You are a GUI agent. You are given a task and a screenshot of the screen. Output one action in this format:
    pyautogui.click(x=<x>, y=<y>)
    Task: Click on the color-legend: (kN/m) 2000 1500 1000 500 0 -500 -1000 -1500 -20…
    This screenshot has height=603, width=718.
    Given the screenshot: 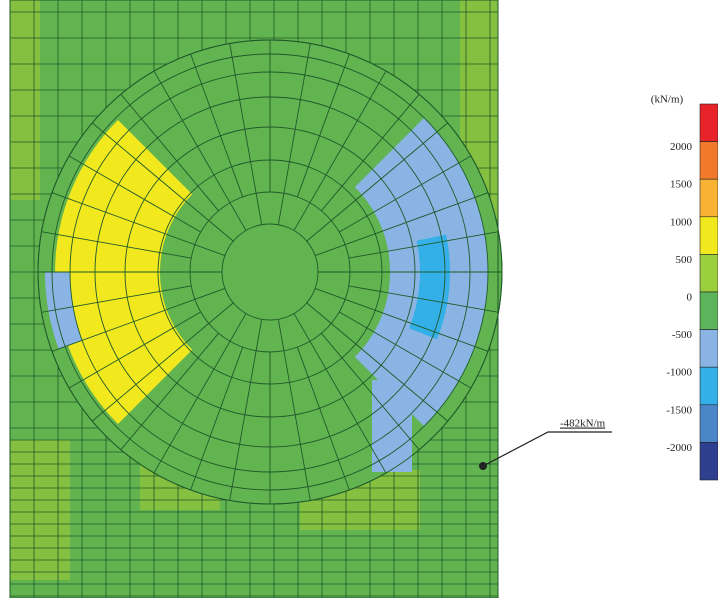 What is the action you would take?
    pyautogui.click(x=684, y=287)
    